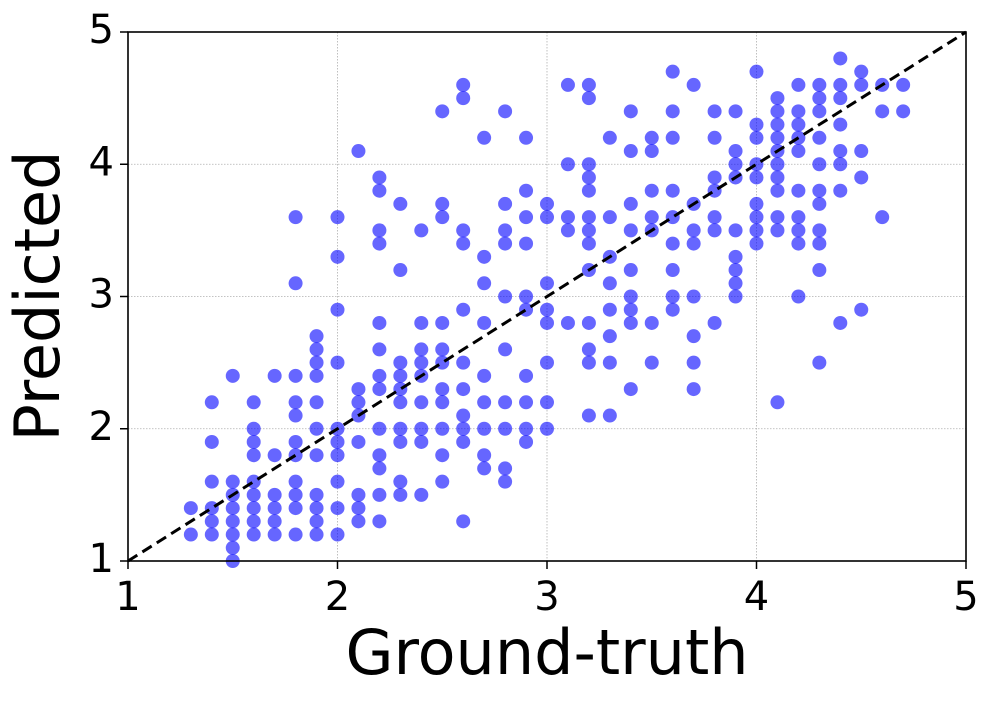  Describe the element at coordinates (546, 597) in the screenshot. I see `x-tick-label: 3` at that location.